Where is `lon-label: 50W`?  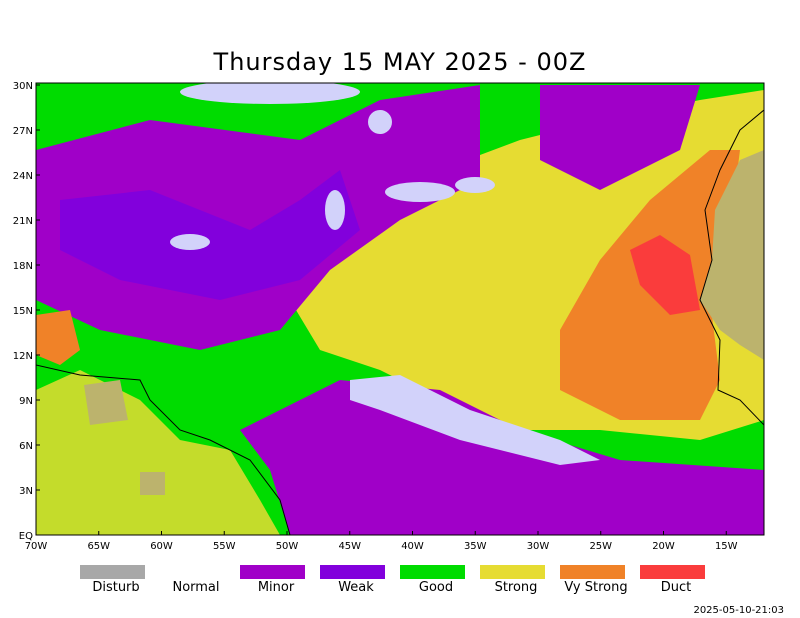
lon-label: 50W is located at coordinates (287, 546).